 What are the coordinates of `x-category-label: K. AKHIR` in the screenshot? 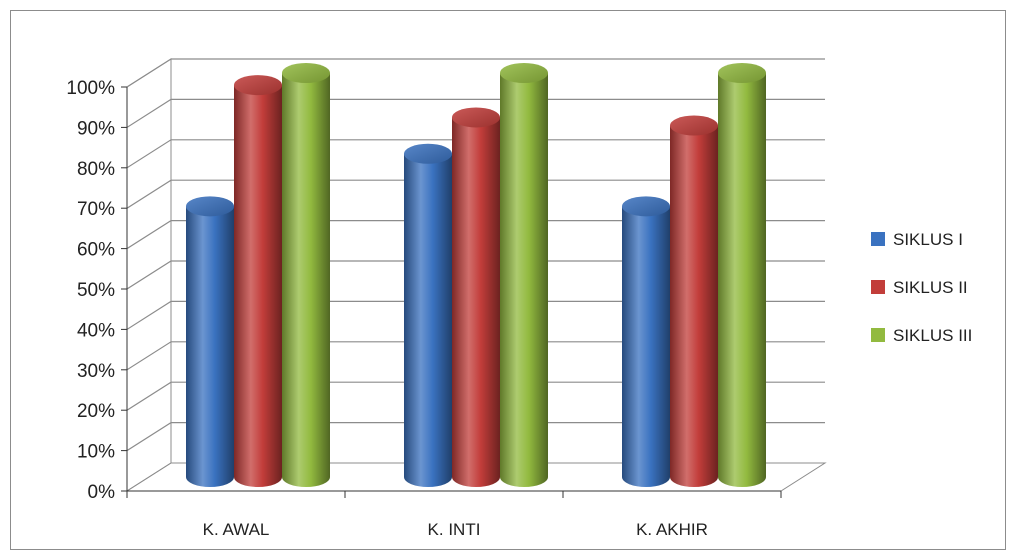 It's located at (672, 529).